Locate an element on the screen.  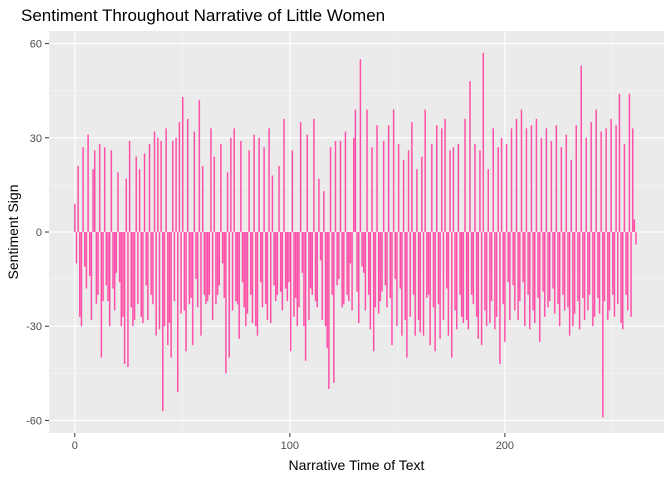
x-axis-title: Narrative Time of Text is located at coordinates (357, 465).